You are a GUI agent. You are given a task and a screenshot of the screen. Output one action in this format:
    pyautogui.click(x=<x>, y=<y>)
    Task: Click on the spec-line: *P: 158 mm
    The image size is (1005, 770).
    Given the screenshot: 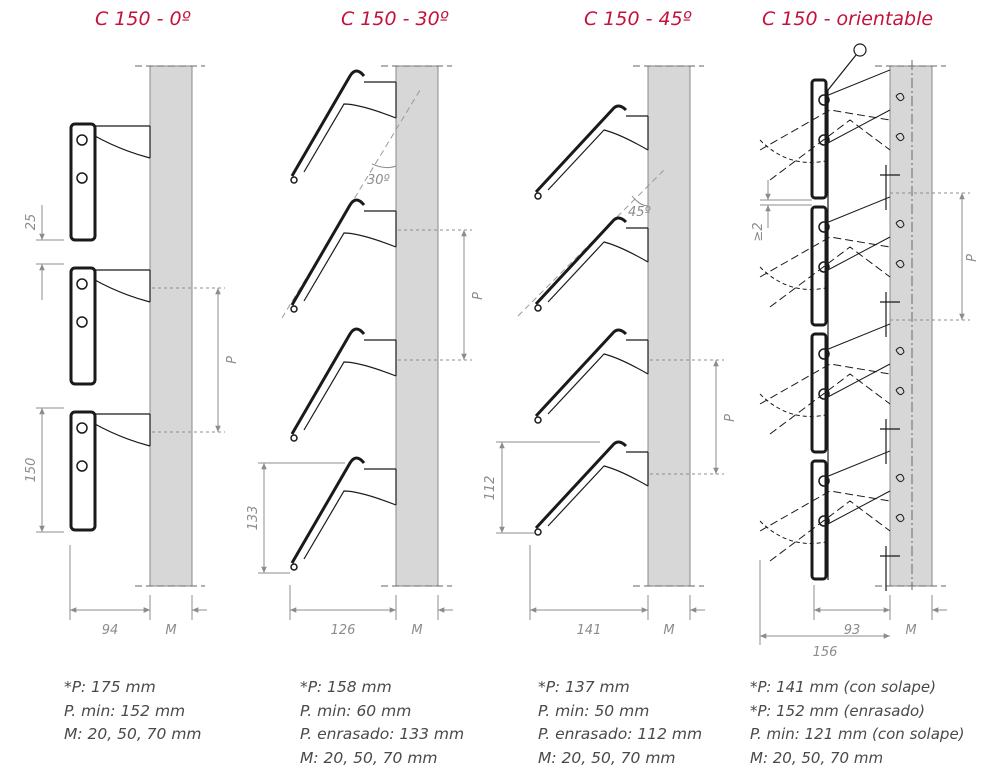 What is the action you would take?
    pyautogui.click(x=382, y=688)
    